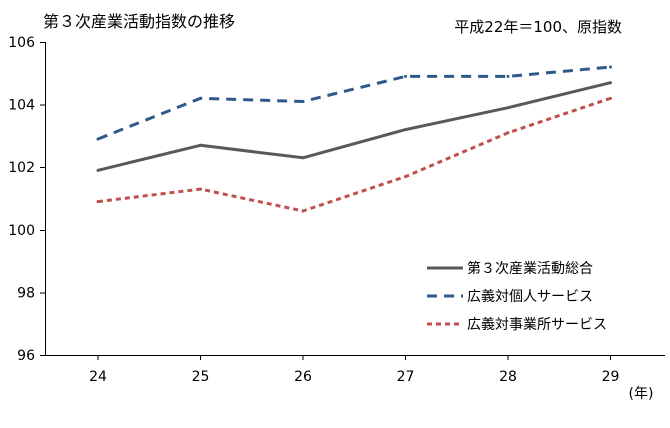  Describe the element at coordinates (537, 324) in the screenshot. I see `legend-label: 広義対事業所サービス` at that location.